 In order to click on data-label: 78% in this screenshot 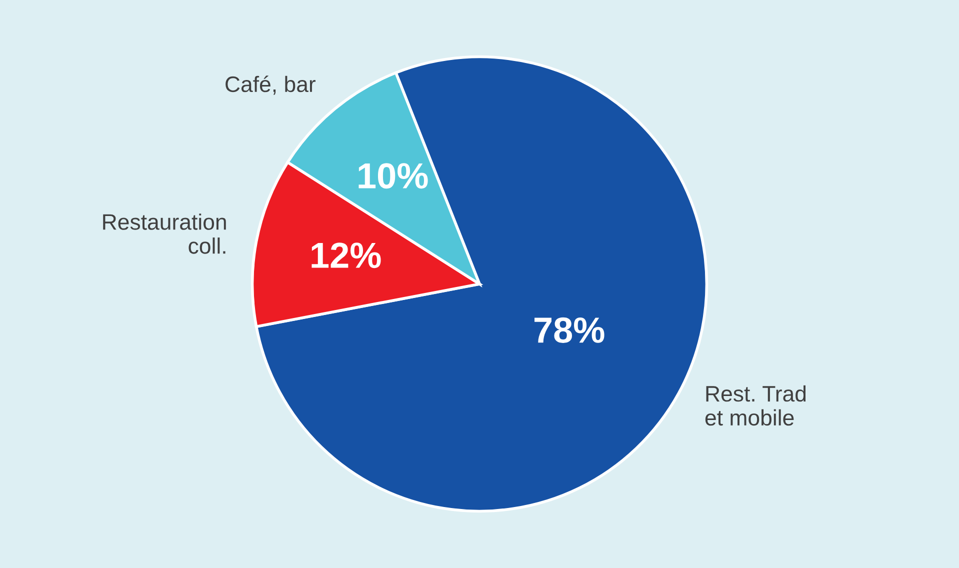, I will do `click(569, 330)`.